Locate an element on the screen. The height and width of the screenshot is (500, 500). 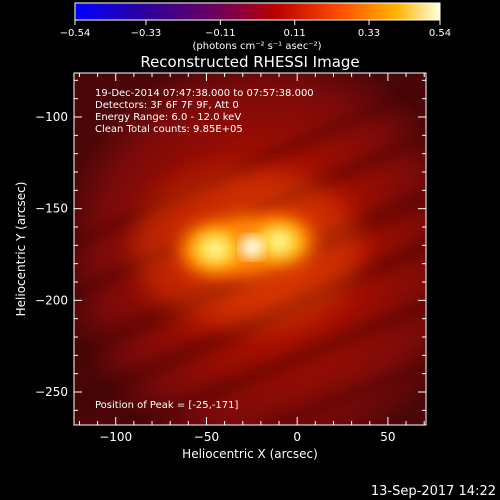
heatmap-sources is located at coordinates (246, 245).